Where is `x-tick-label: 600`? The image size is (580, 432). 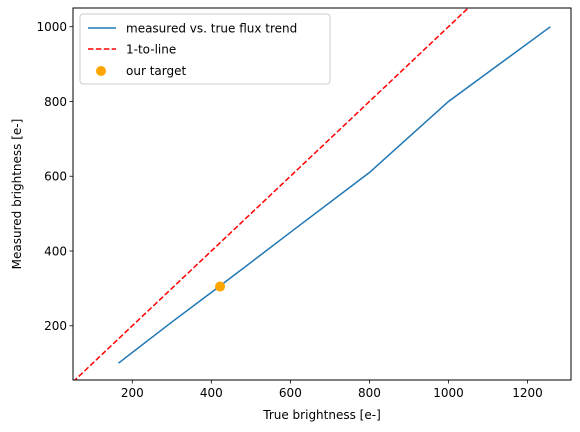 x-tick-label: 600 is located at coordinates (290, 393).